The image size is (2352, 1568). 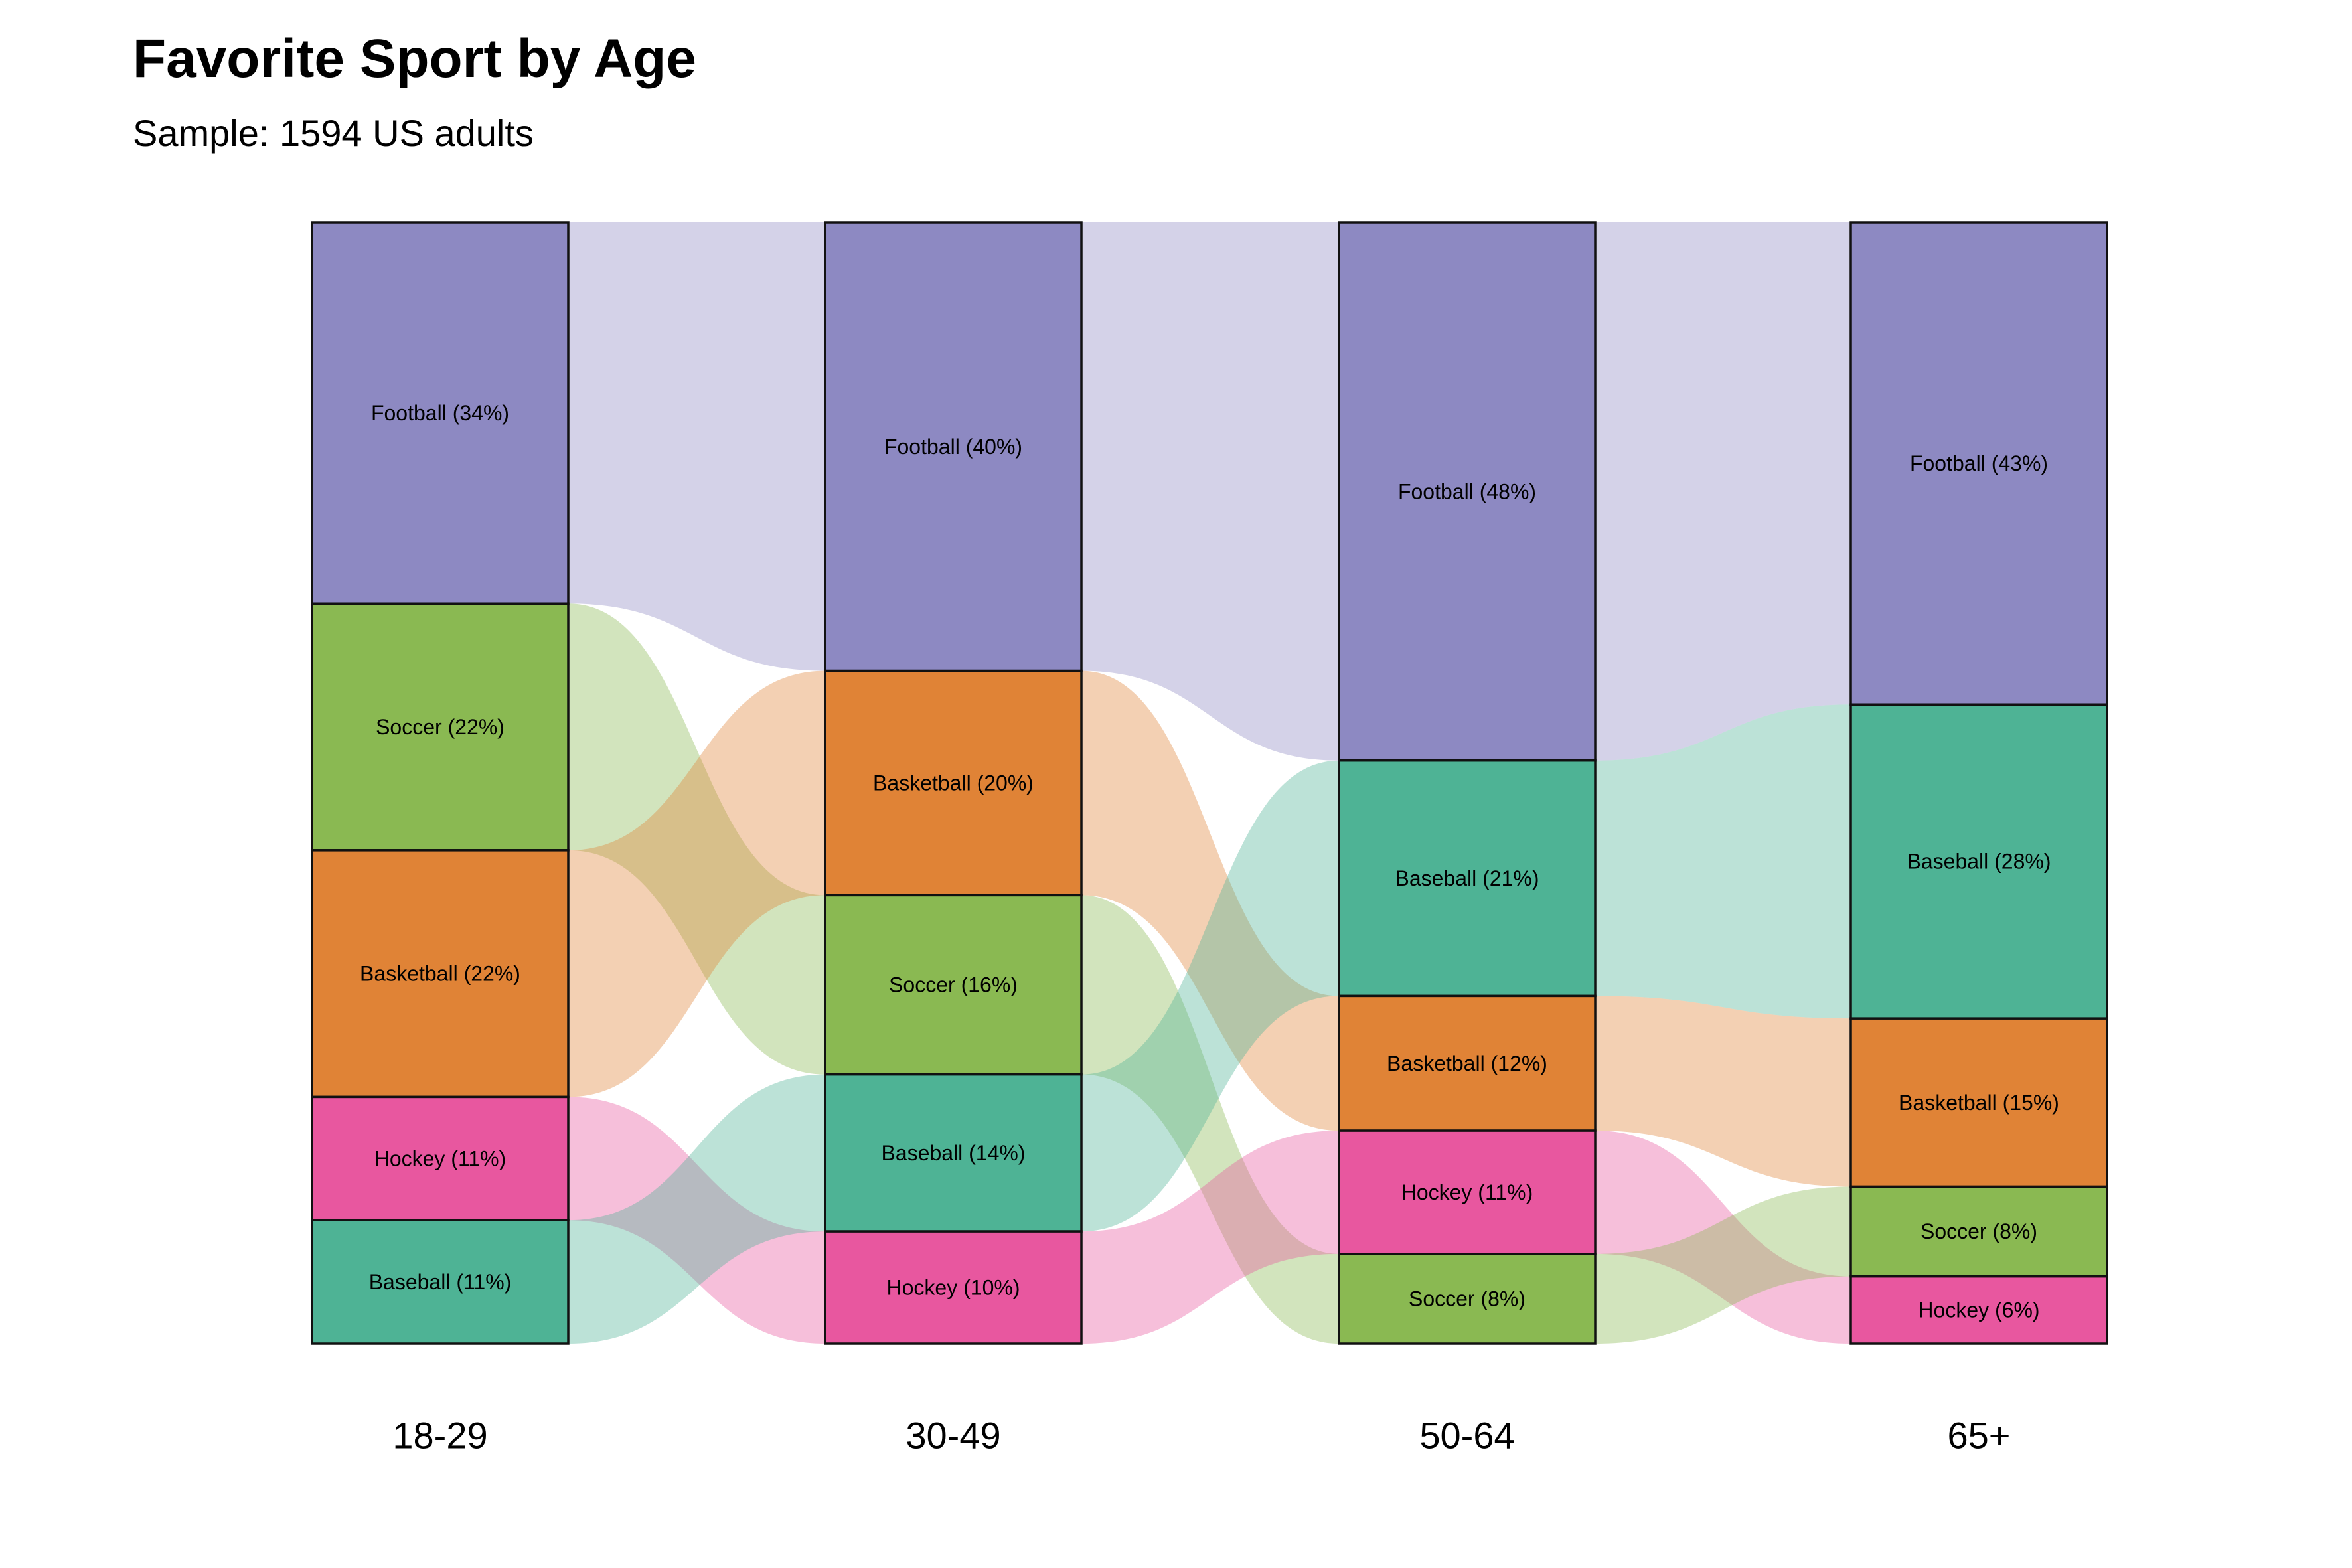 What do you see at coordinates (333, 133) in the screenshot?
I see `chart-subtitle: Sample: 1594 US adults` at bounding box center [333, 133].